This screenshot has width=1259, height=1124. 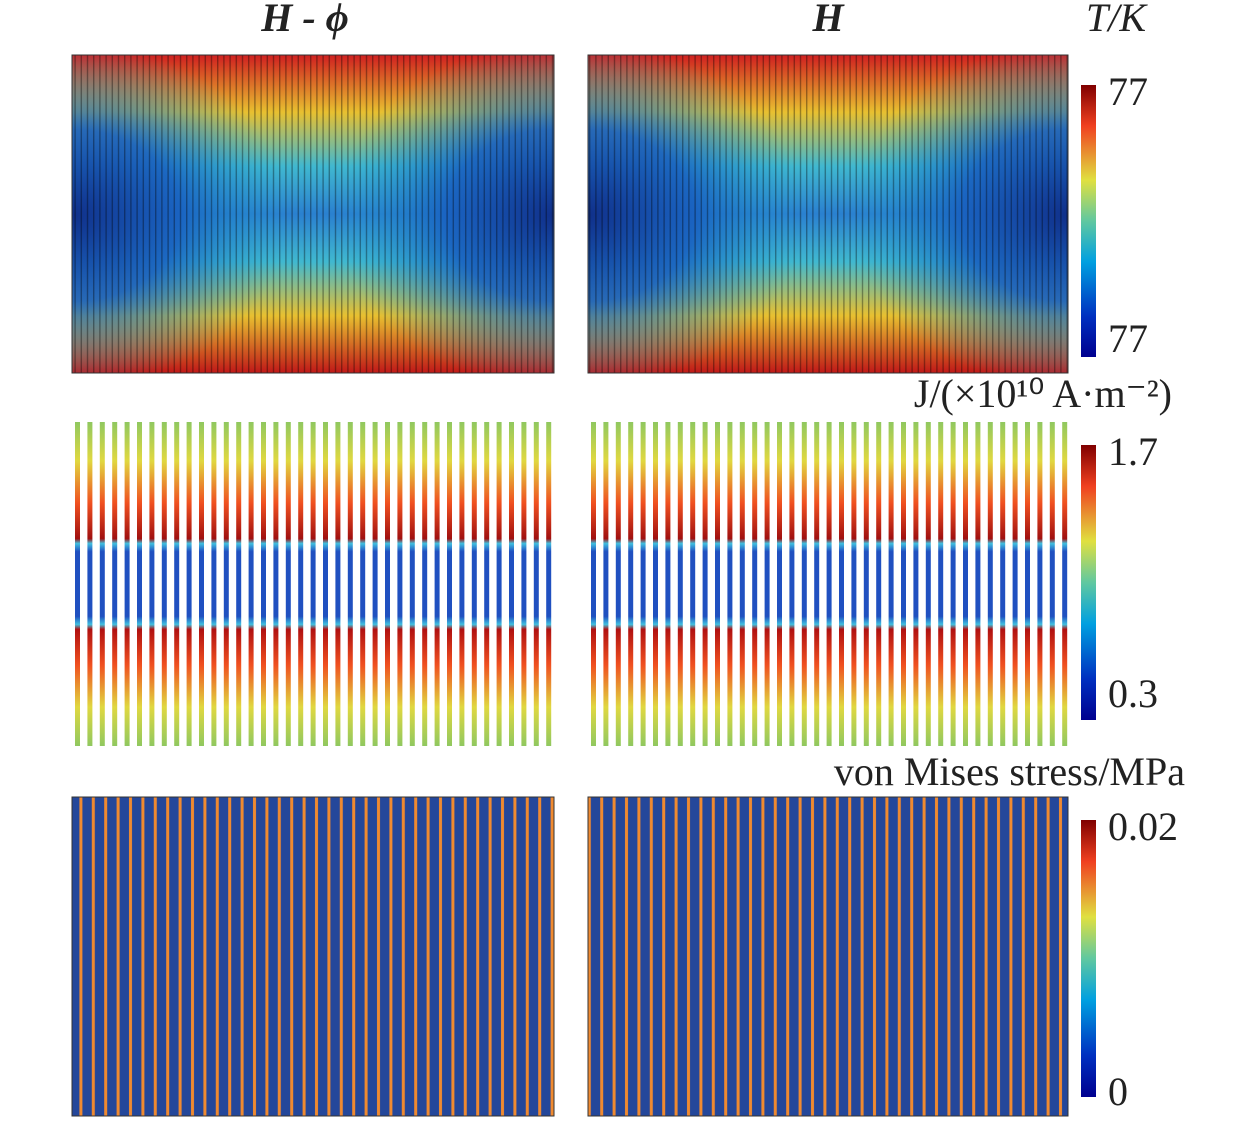 I want to click on column-title: H - ϕ, so click(x=304, y=20).